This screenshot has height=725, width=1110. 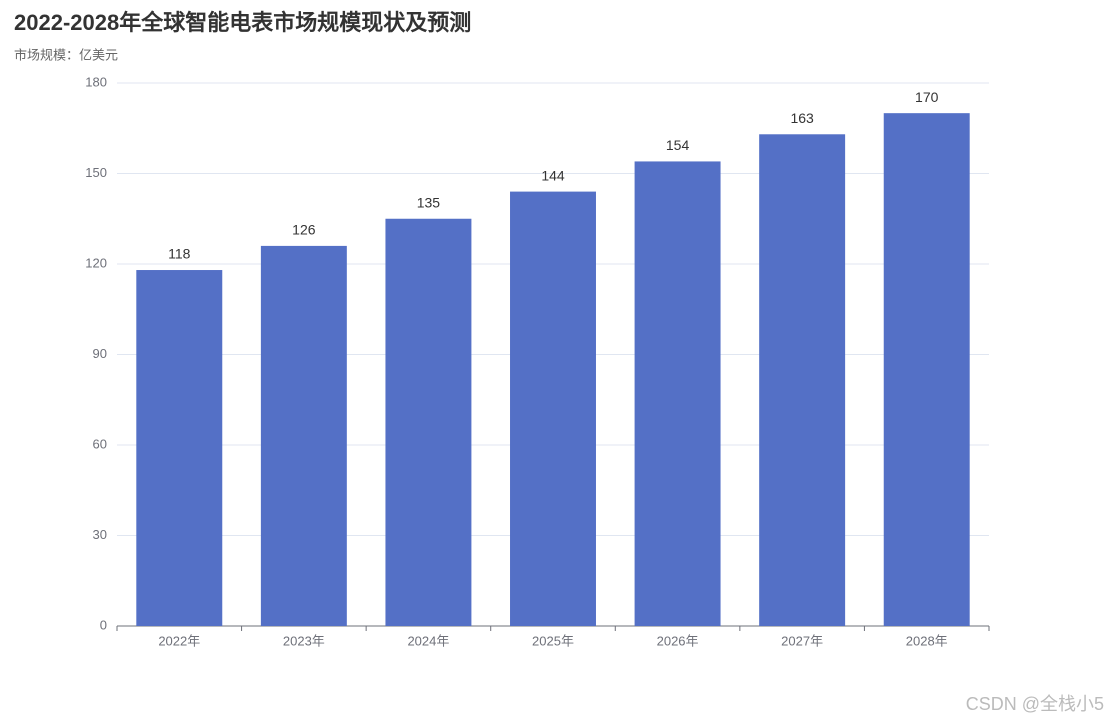 I want to click on x-tick-label: 2027年, so click(x=802, y=640).